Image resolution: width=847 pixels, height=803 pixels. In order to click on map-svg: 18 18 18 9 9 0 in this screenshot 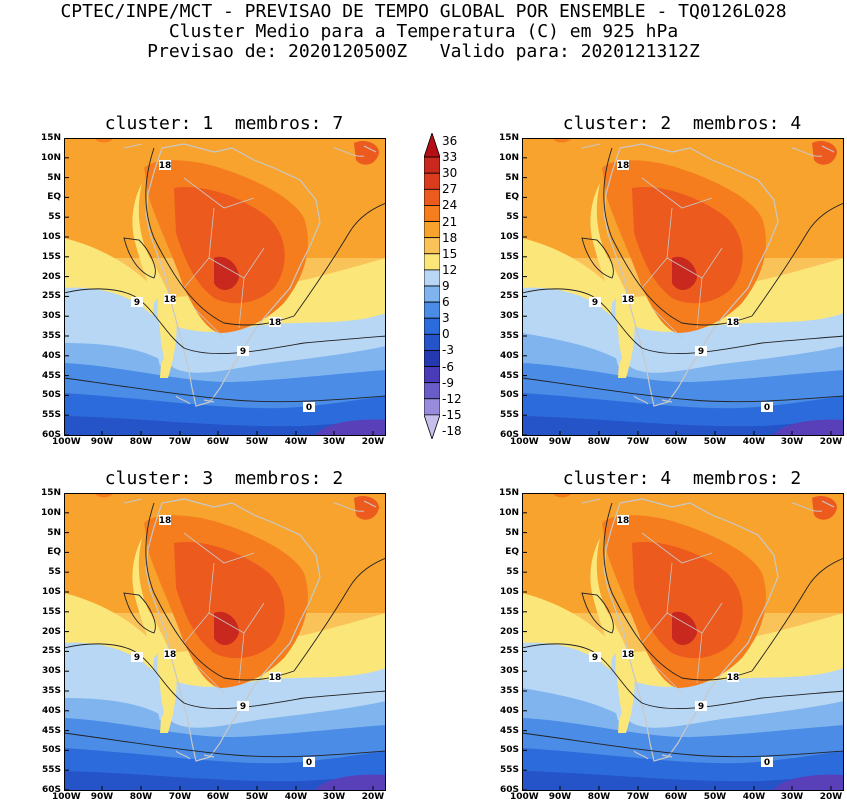, I will do `click(225, 287)`.